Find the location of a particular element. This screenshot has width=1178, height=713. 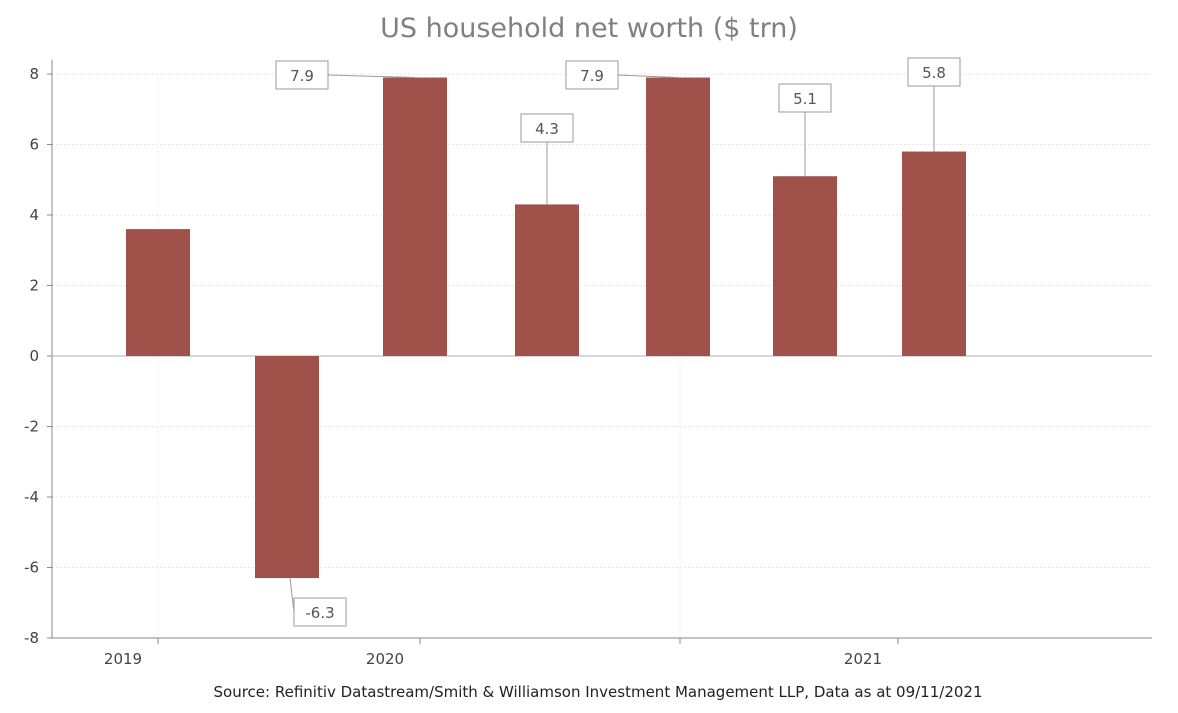

x-tick-label: 2020 is located at coordinates (385, 659).